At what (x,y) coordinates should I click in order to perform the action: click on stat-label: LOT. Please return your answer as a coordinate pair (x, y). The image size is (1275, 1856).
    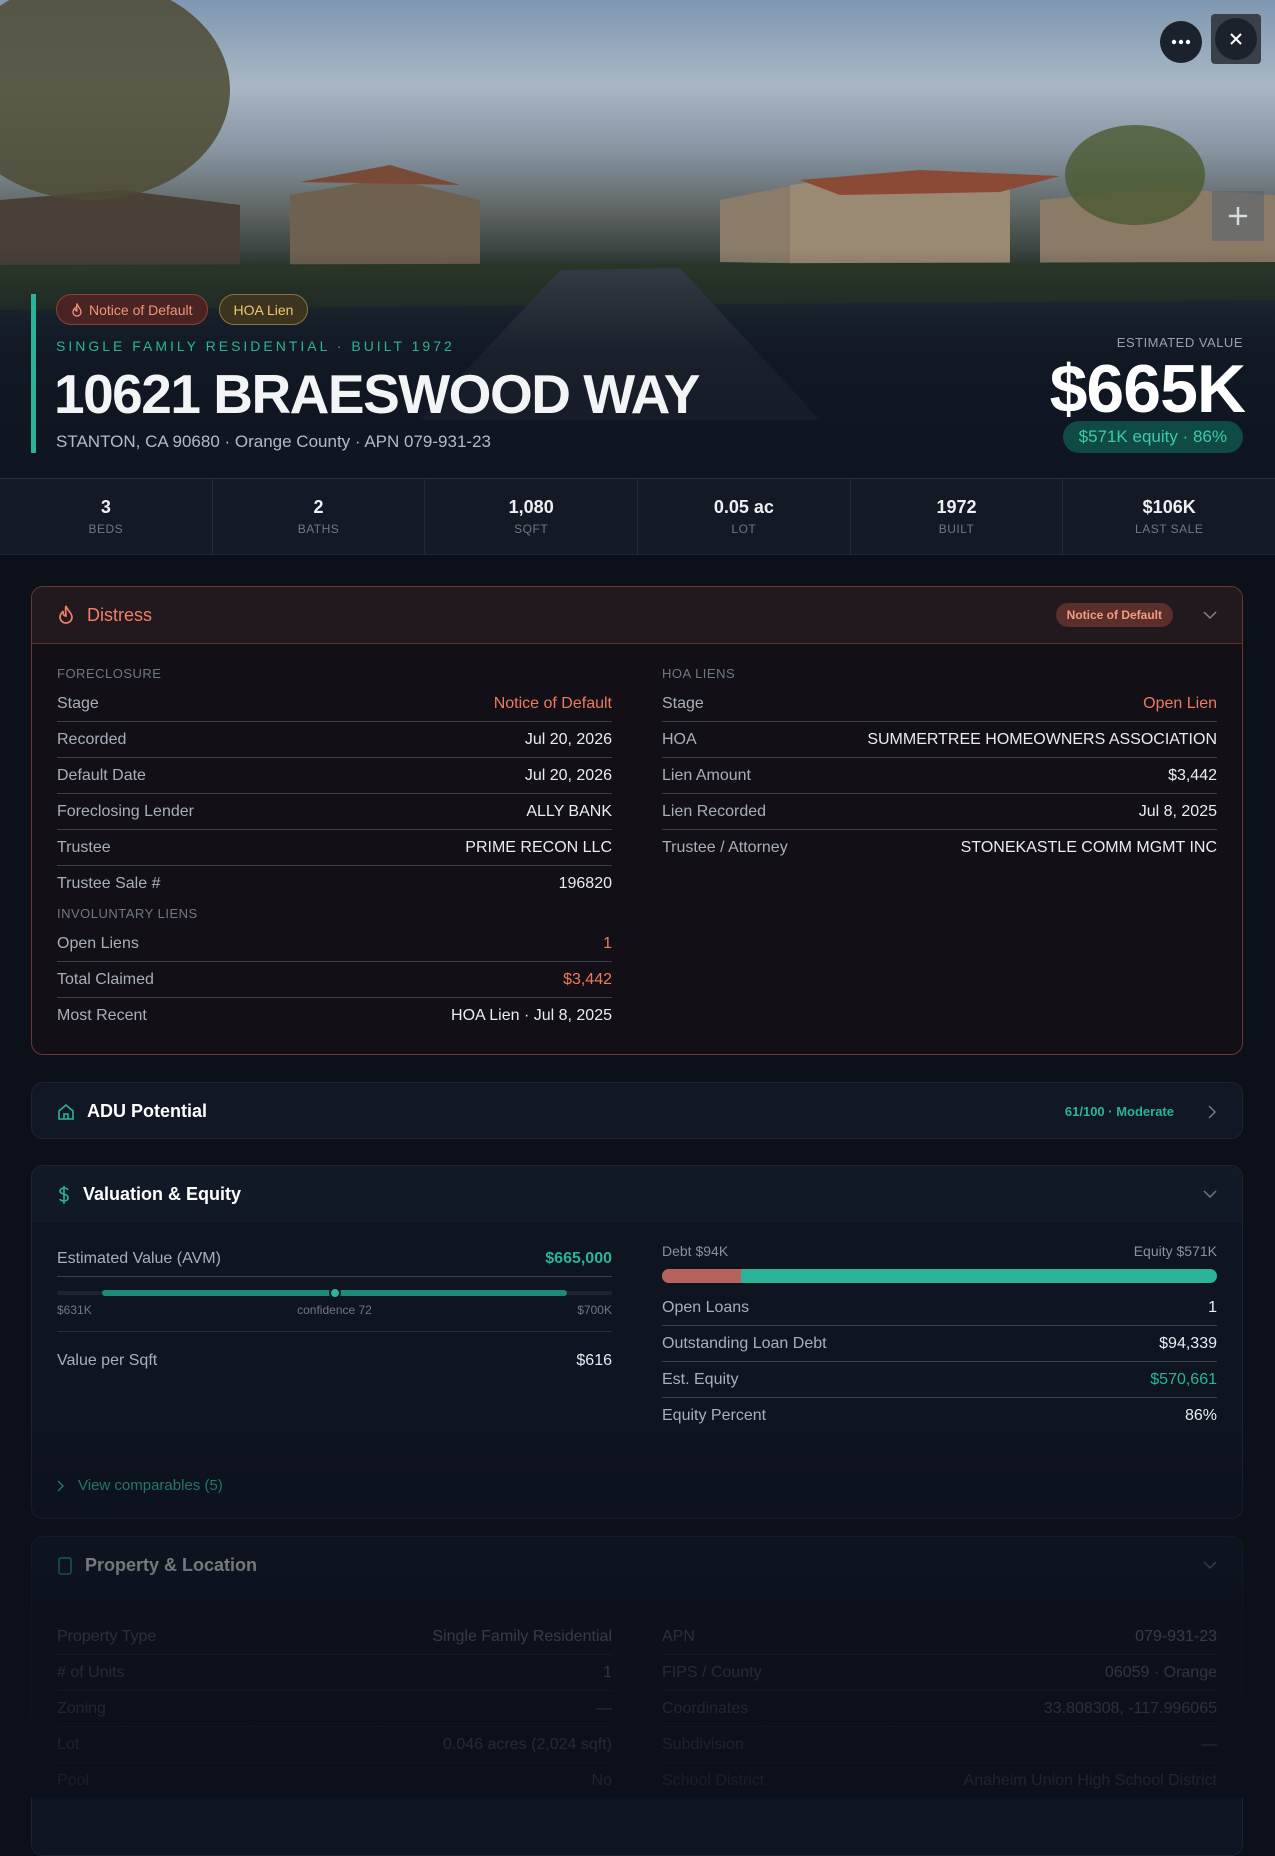
    Looking at the image, I should click on (744, 529).